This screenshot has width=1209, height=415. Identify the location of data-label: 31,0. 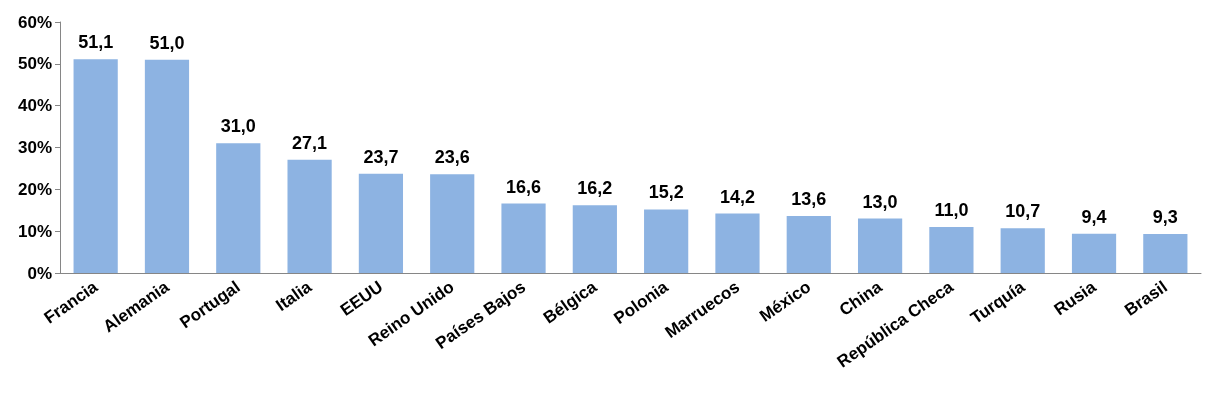
(238, 126).